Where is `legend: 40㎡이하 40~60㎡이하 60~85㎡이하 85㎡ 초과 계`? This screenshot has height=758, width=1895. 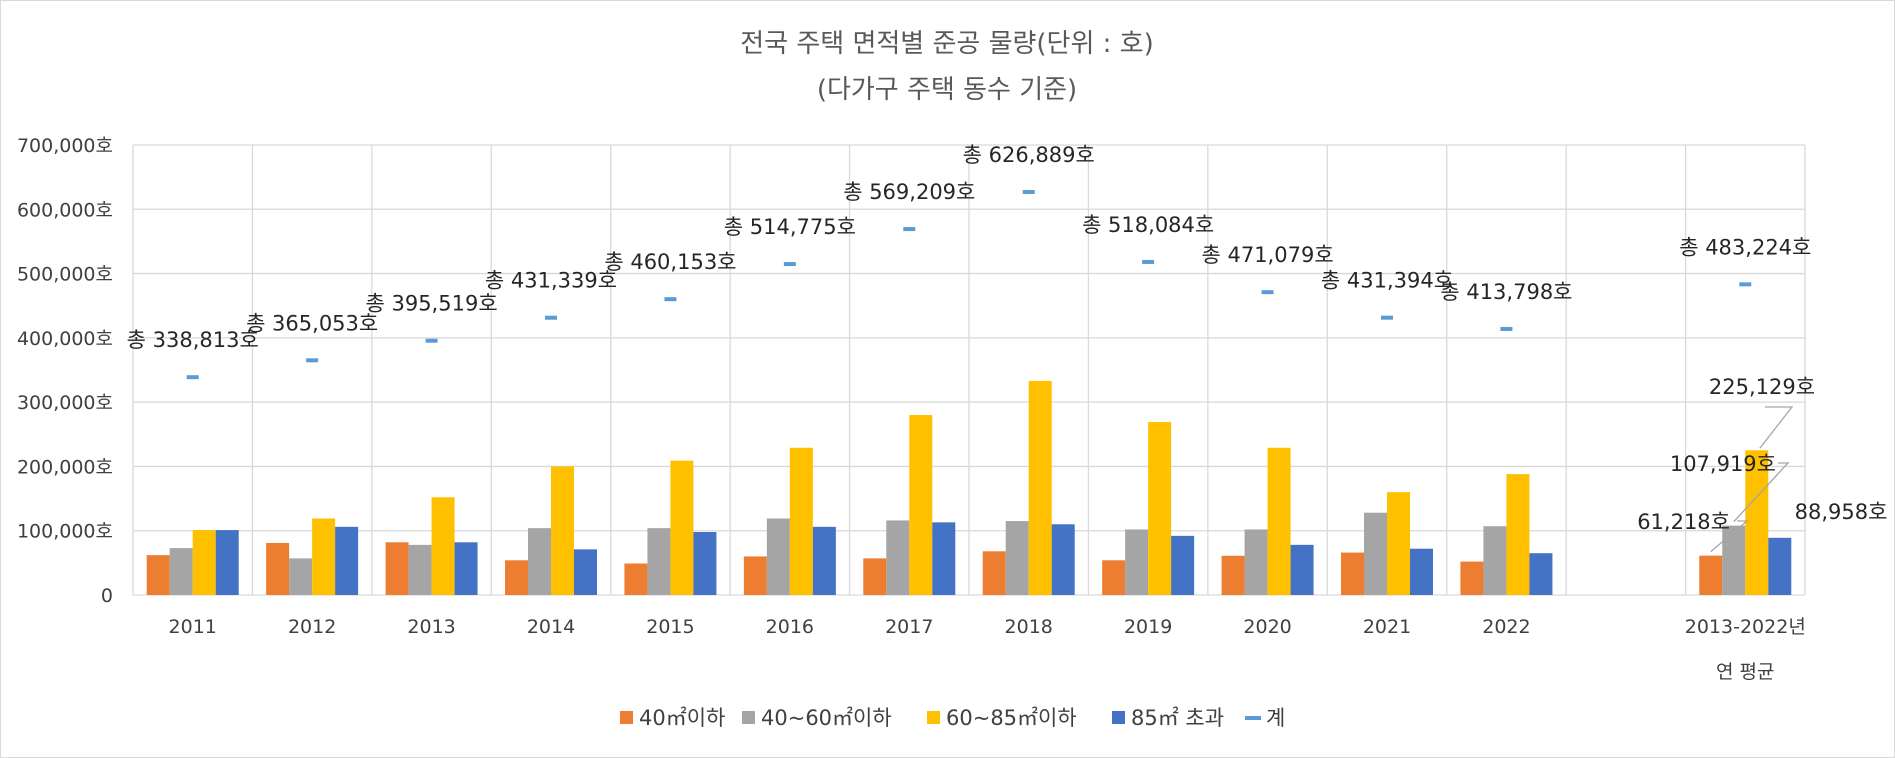 legend: 40㎡이하 40~60㎡이하 60~85㎡이하 85㎡ 초과 계 is located at coordinates (952, 718).